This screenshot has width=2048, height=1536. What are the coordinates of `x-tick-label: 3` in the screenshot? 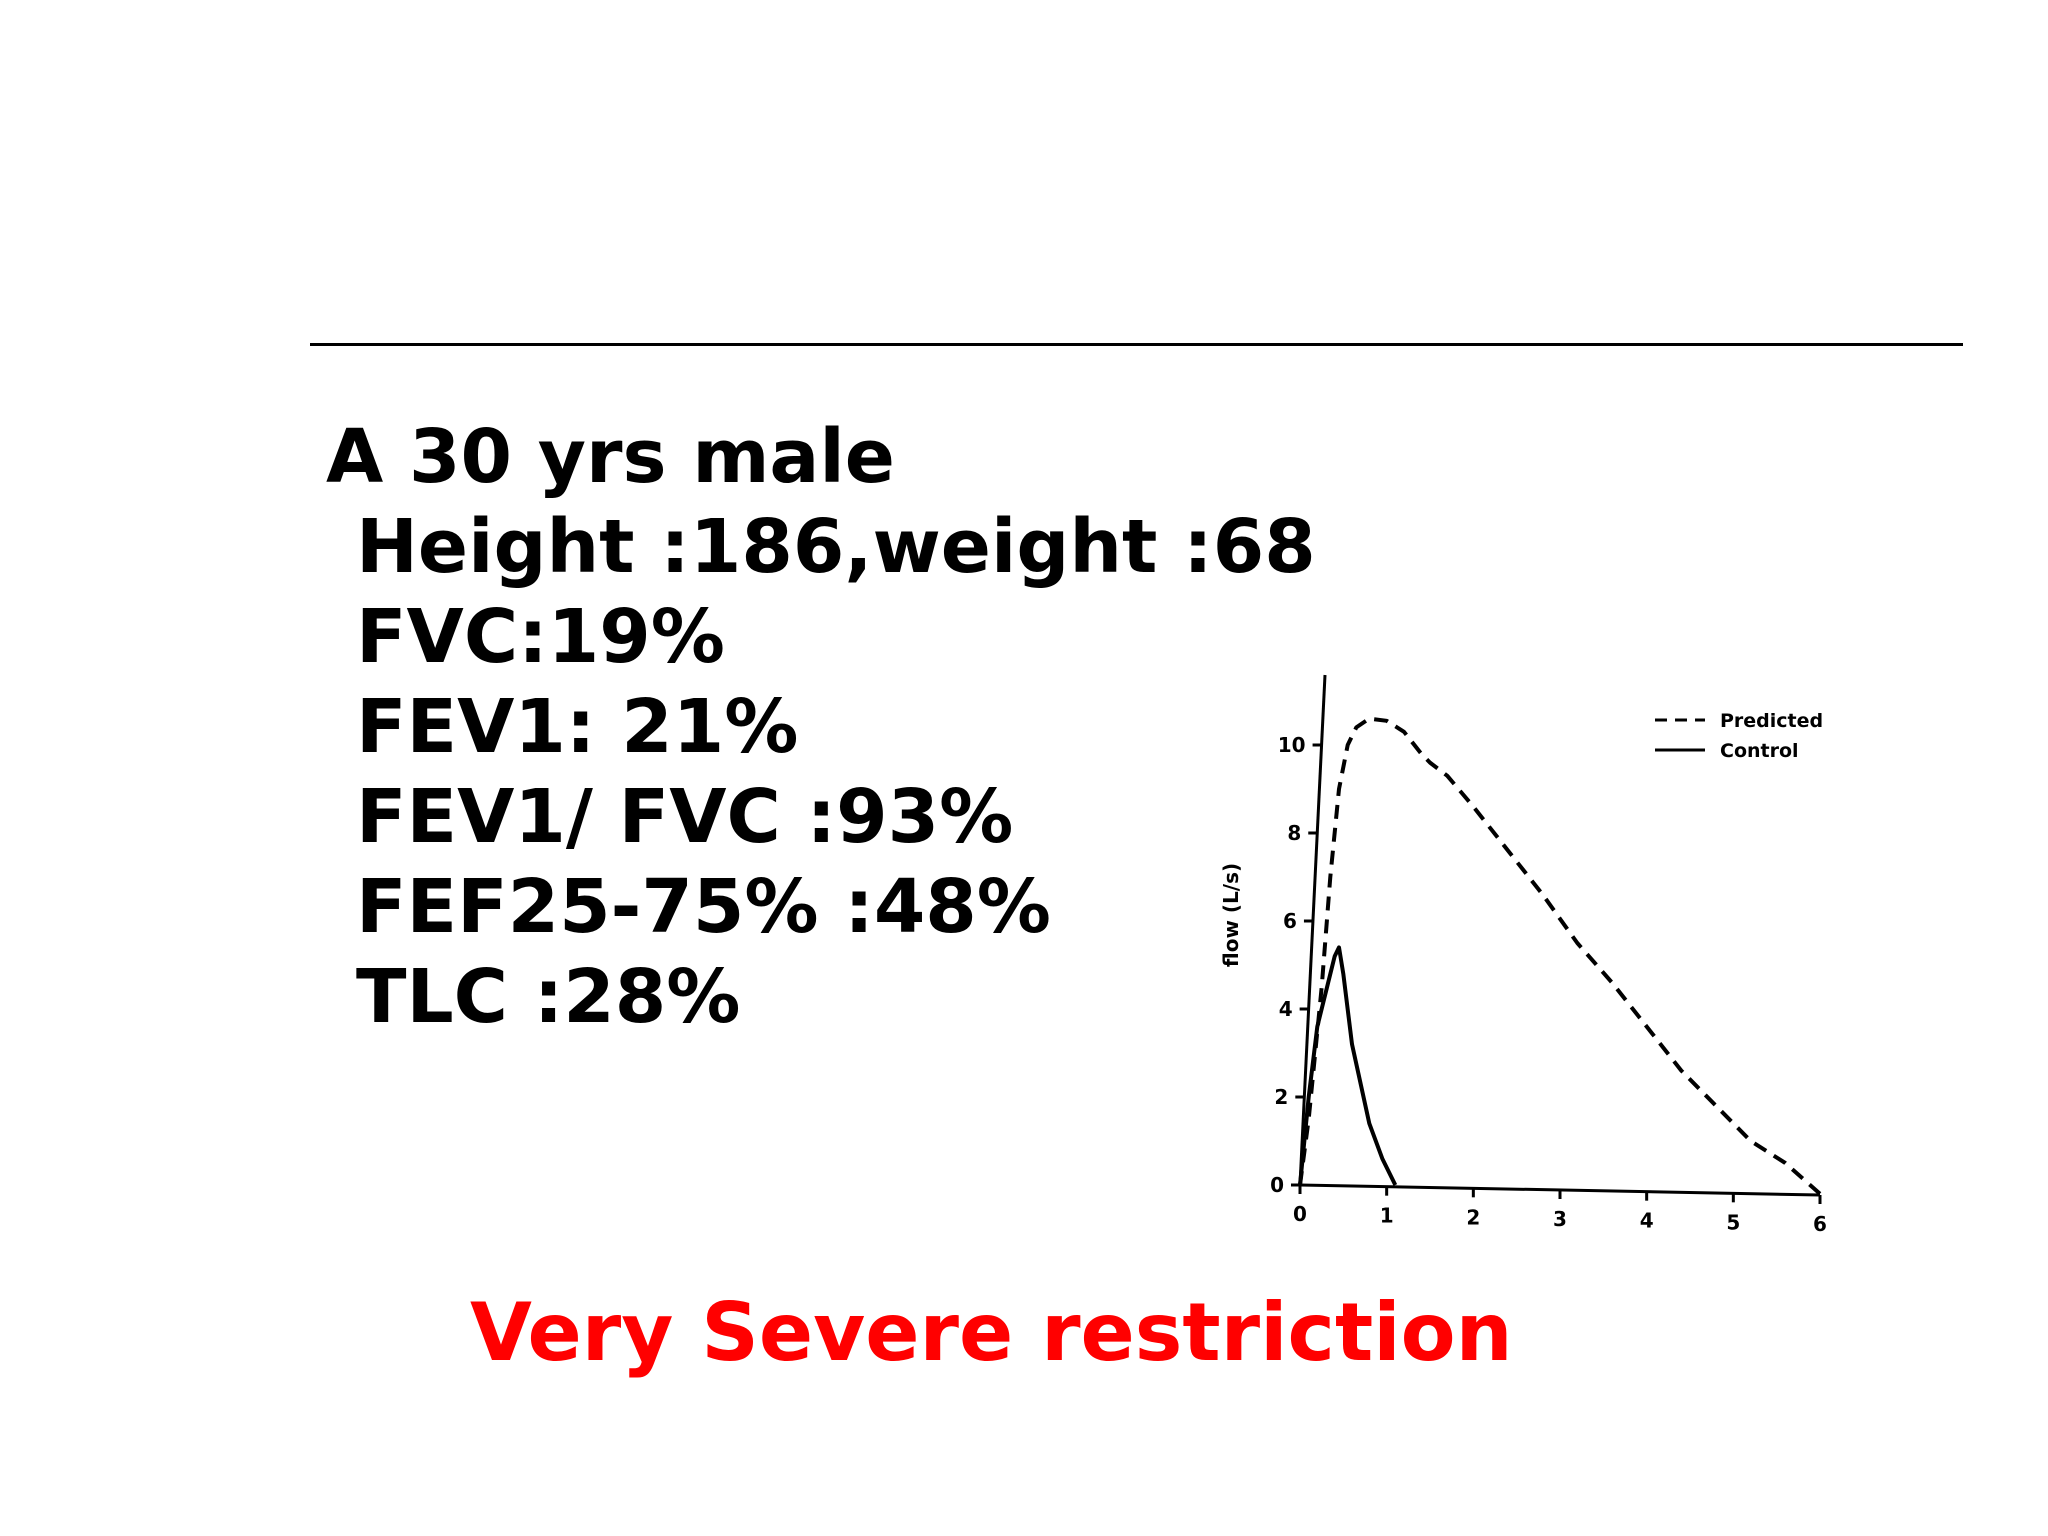 It's located at (1560, 1219).